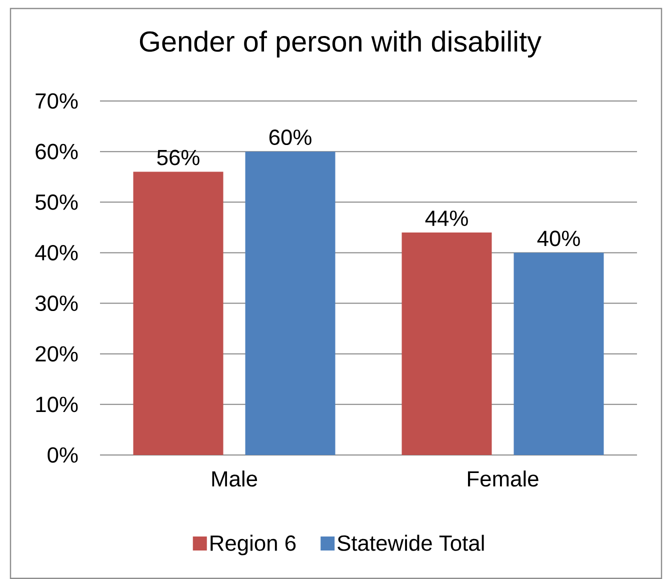 This screenshot has height=579, width=666. I want to click on legend-label: Statewide Total, so click(411, 542).